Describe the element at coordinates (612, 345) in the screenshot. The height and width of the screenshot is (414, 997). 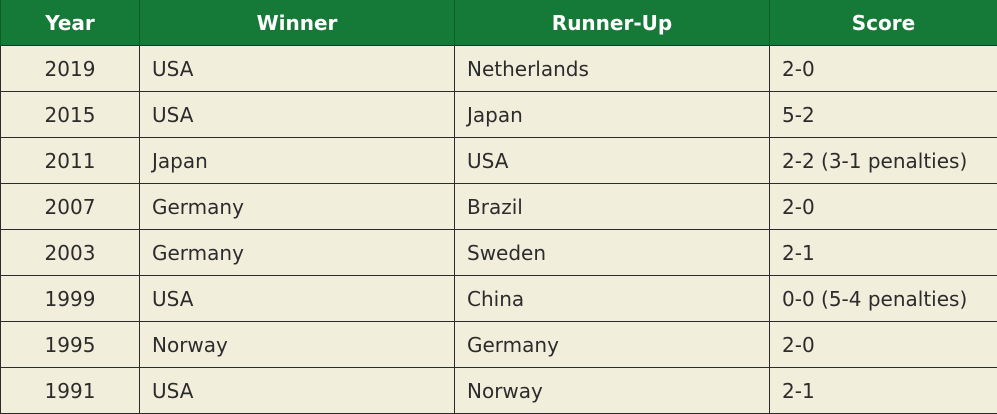
I see `cell-runner-up: Germany` at that location.